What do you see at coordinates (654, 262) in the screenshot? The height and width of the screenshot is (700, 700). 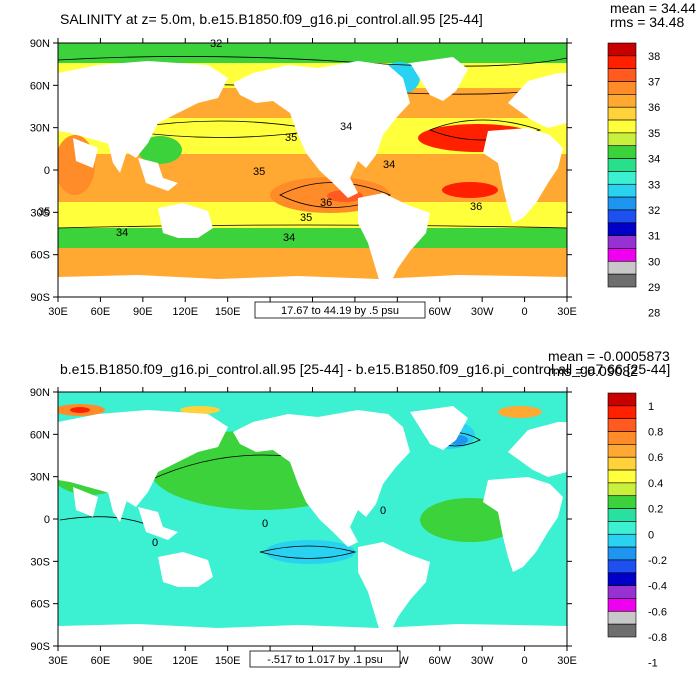 I see `colorbar-label: 30` at bounding box center [654, 262].